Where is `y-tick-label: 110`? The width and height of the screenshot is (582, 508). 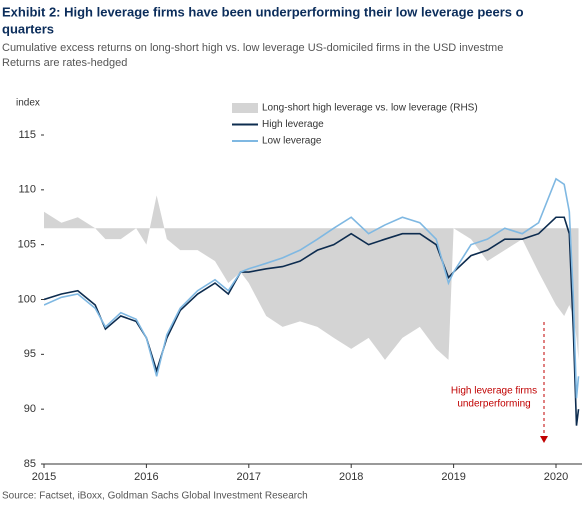
y-tick-label: 110 is located at coordinates (27, 190).